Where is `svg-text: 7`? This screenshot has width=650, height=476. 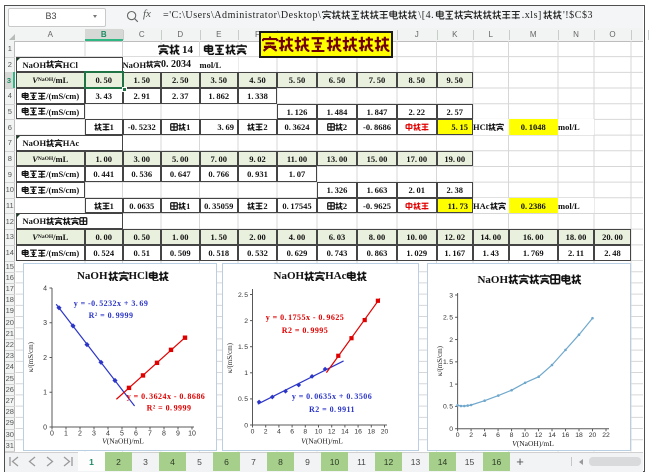
svg-text: 7 is located at coordinates (150, 434).